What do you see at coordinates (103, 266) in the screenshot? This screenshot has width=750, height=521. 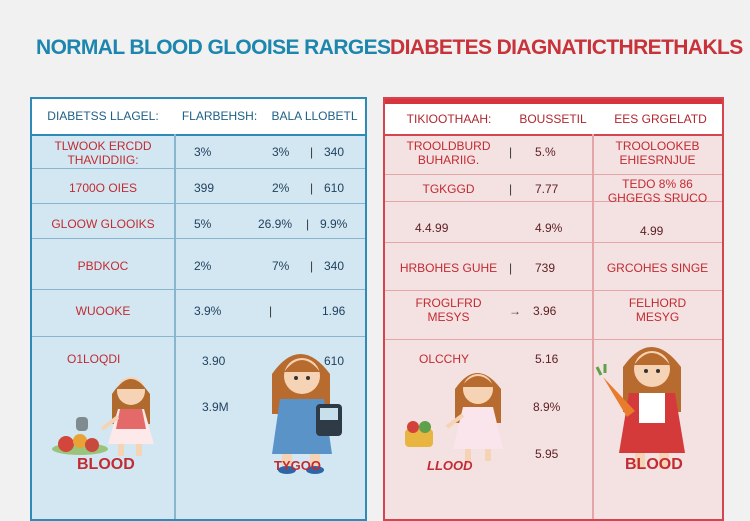 I see `row-label: PBDKOC` at bounding box center [103, 266].